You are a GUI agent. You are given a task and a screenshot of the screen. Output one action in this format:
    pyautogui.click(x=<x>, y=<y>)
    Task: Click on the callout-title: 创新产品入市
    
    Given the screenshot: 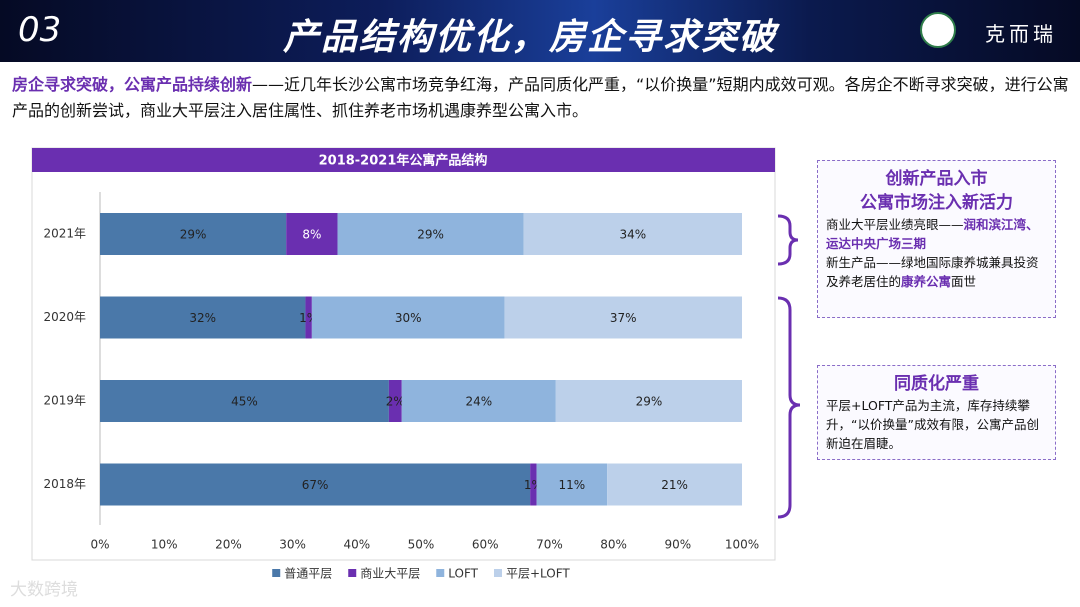 What is the action you would take?
    pyautogui.click(x=936, y=179)
    